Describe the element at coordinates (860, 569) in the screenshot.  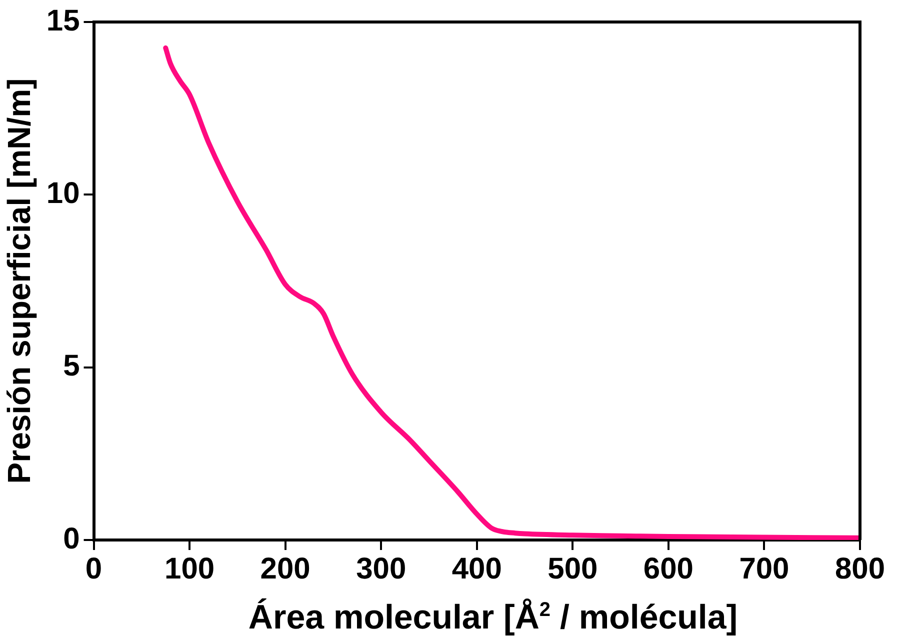
I see `x-tick-label: 800` at that location.